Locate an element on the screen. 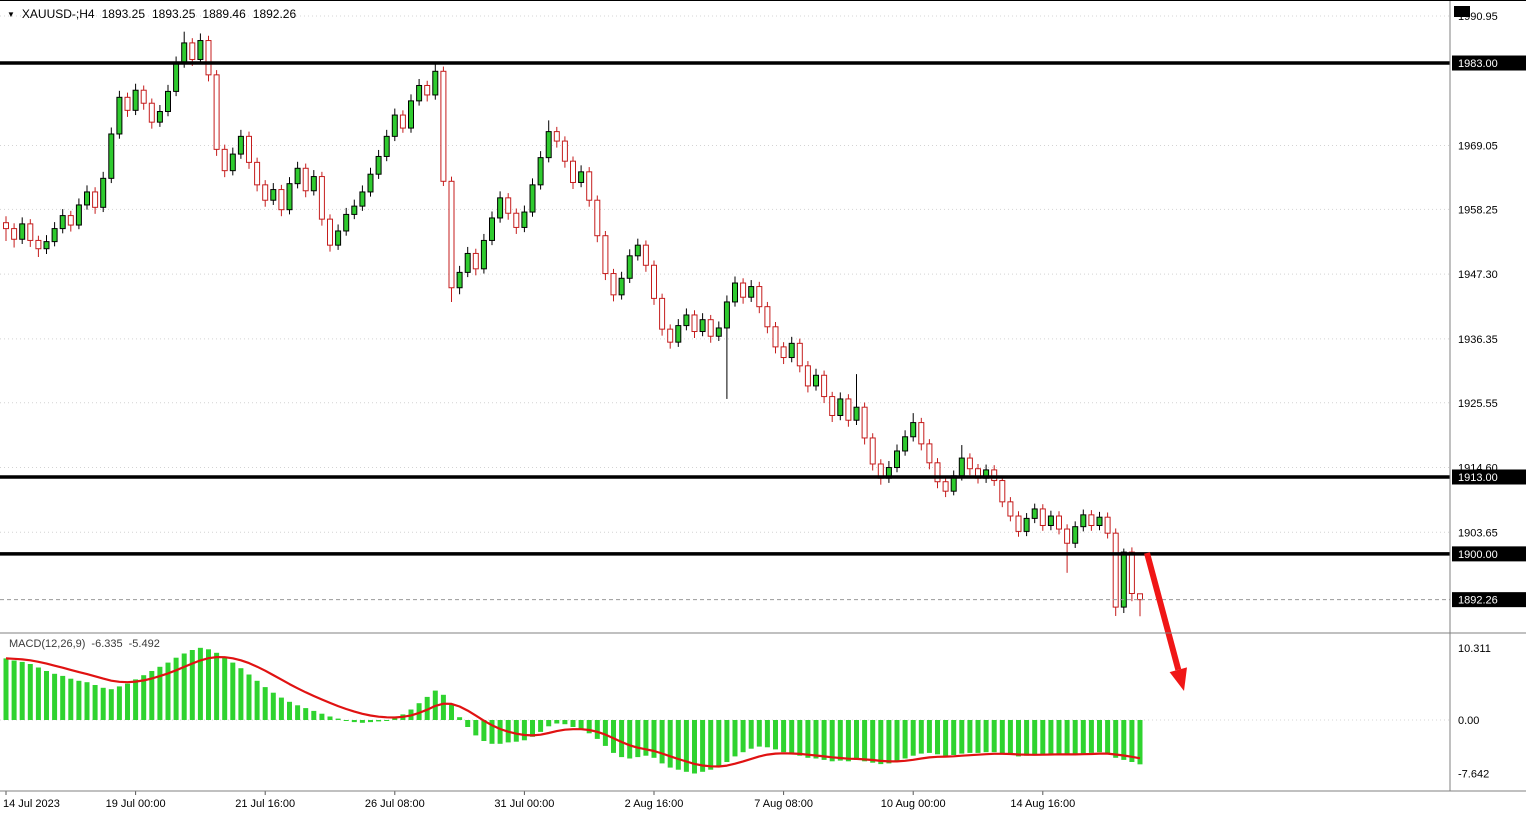 This screenshot has height=814, width=1526. macd-signal-line is located at coordinates (573, 711).